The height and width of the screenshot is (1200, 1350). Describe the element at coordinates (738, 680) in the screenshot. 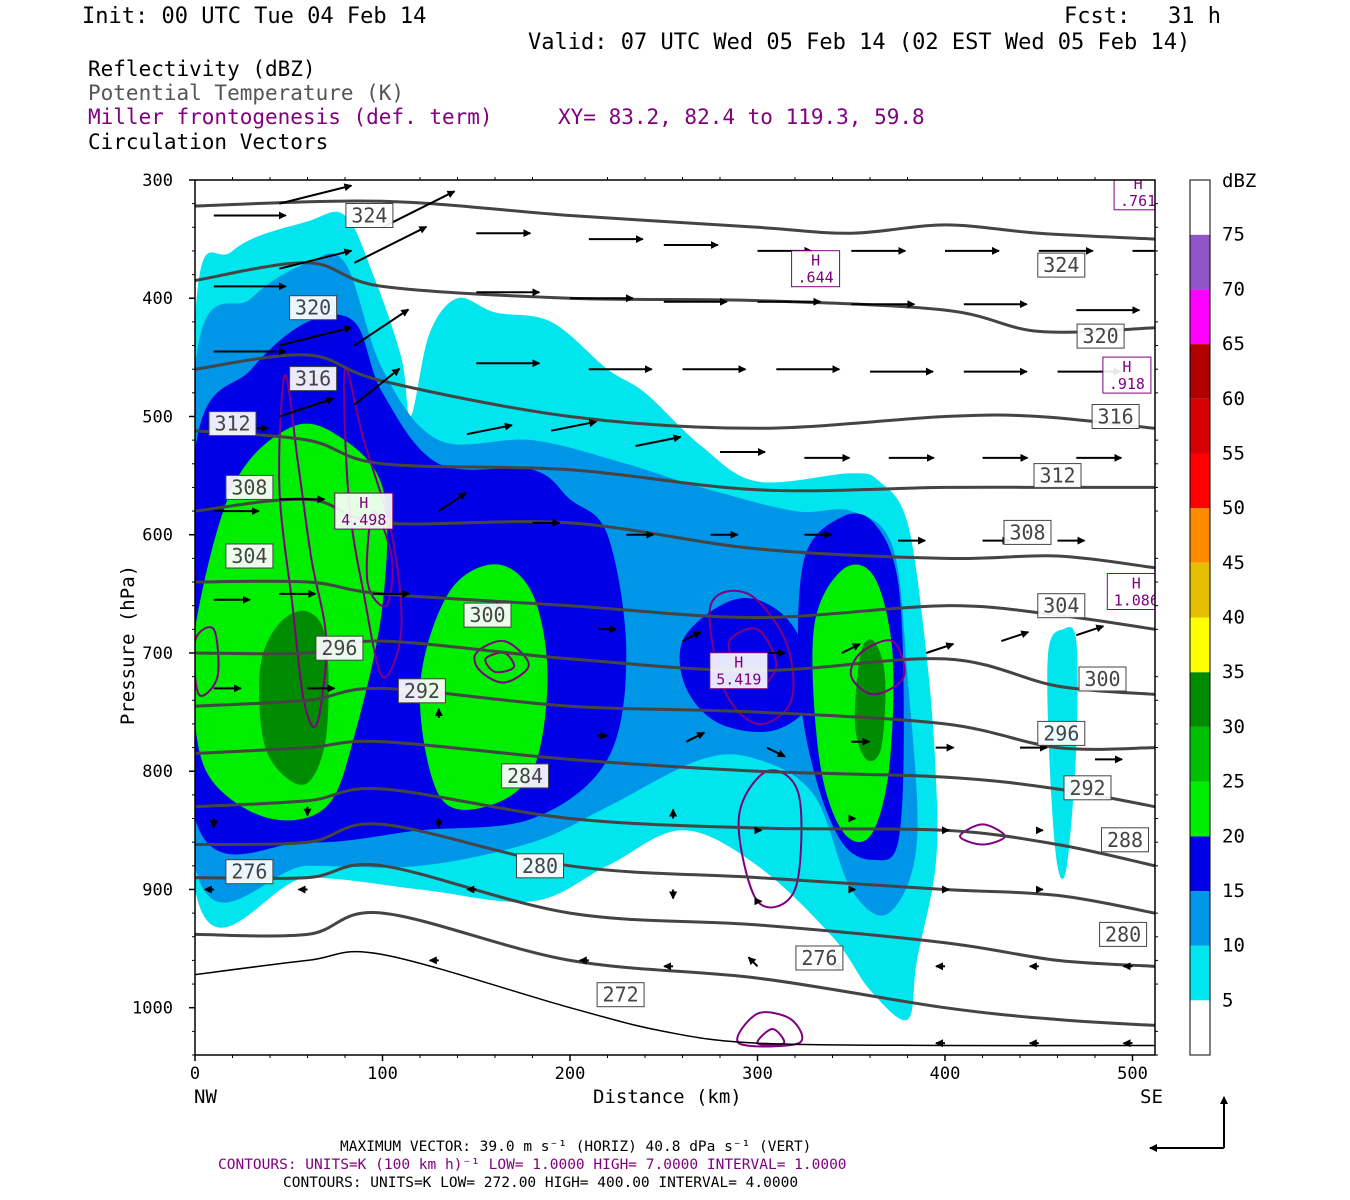

I see `frontogenesis-max-value: 5.419` at that location.